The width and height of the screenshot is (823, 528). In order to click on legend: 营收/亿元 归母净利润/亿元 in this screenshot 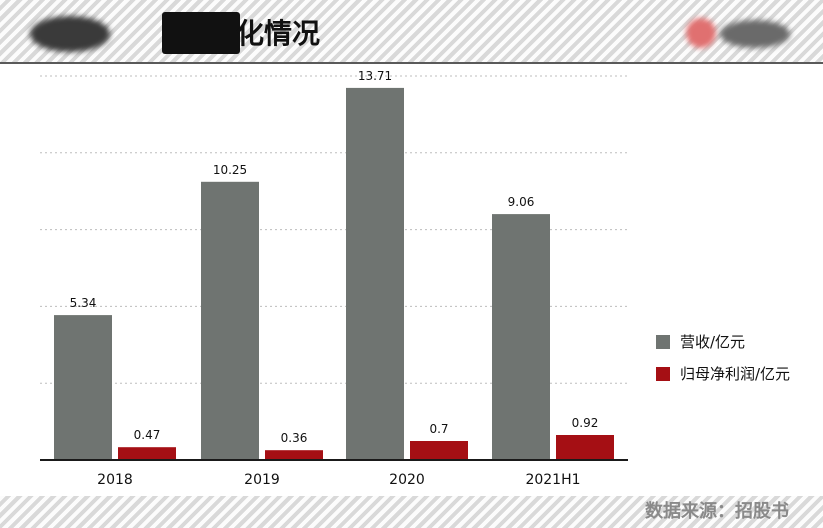, I will do `click(736, 364)`.